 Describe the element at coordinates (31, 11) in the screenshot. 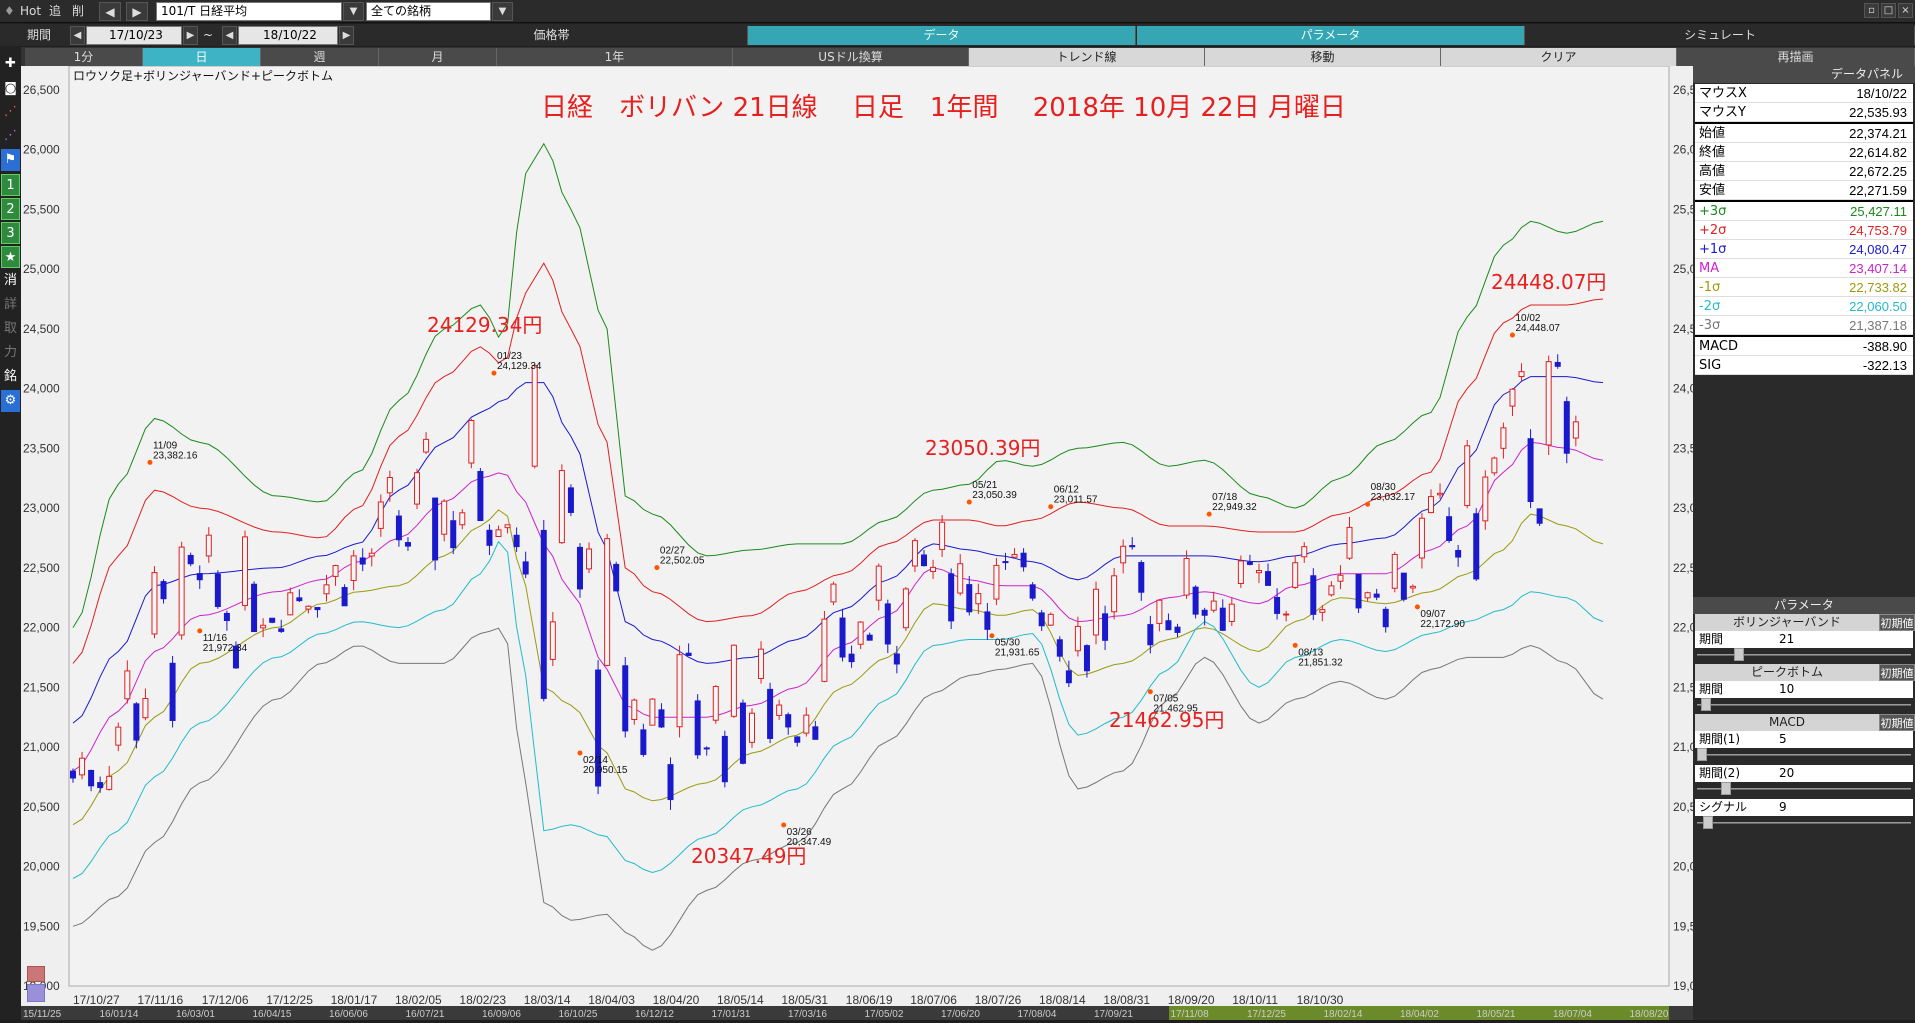

I see `hot-button: Hot` at that location.